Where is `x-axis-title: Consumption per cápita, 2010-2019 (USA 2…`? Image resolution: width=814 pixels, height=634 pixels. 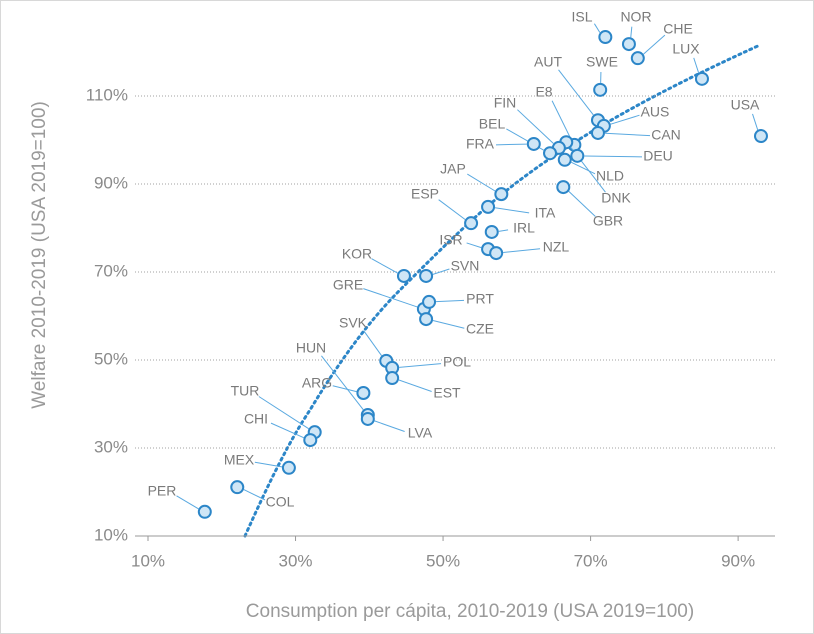 x-axis-title: Consumption per cápita, 2010-2019 (USA 2… is located at coordinates (470, 611).